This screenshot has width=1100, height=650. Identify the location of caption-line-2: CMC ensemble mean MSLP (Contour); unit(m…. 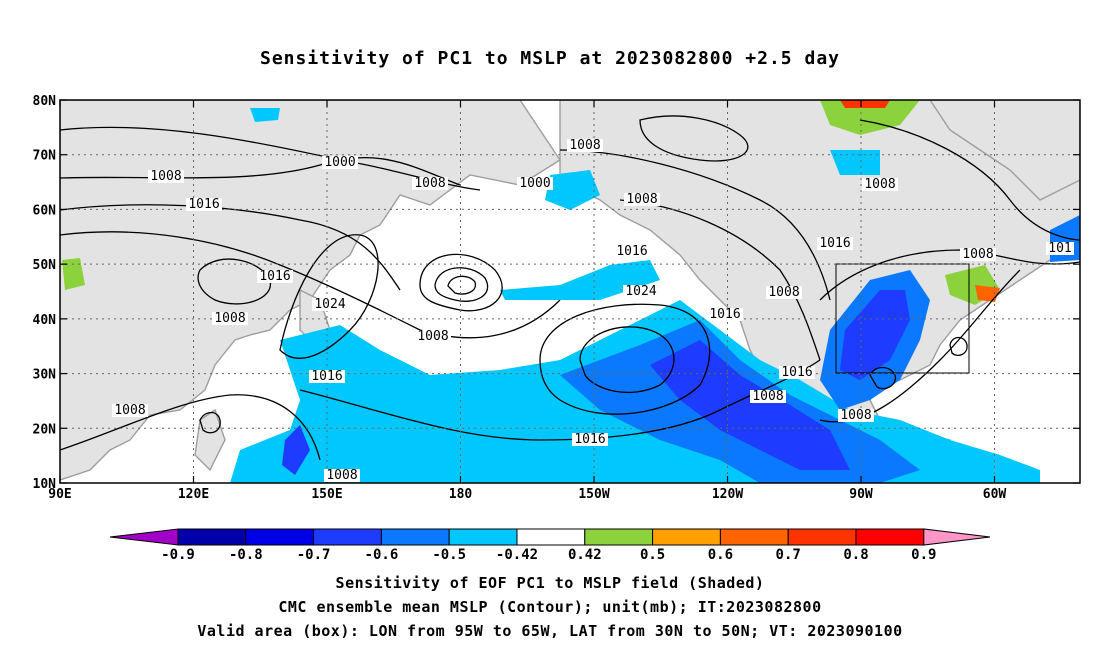
(550, 607).